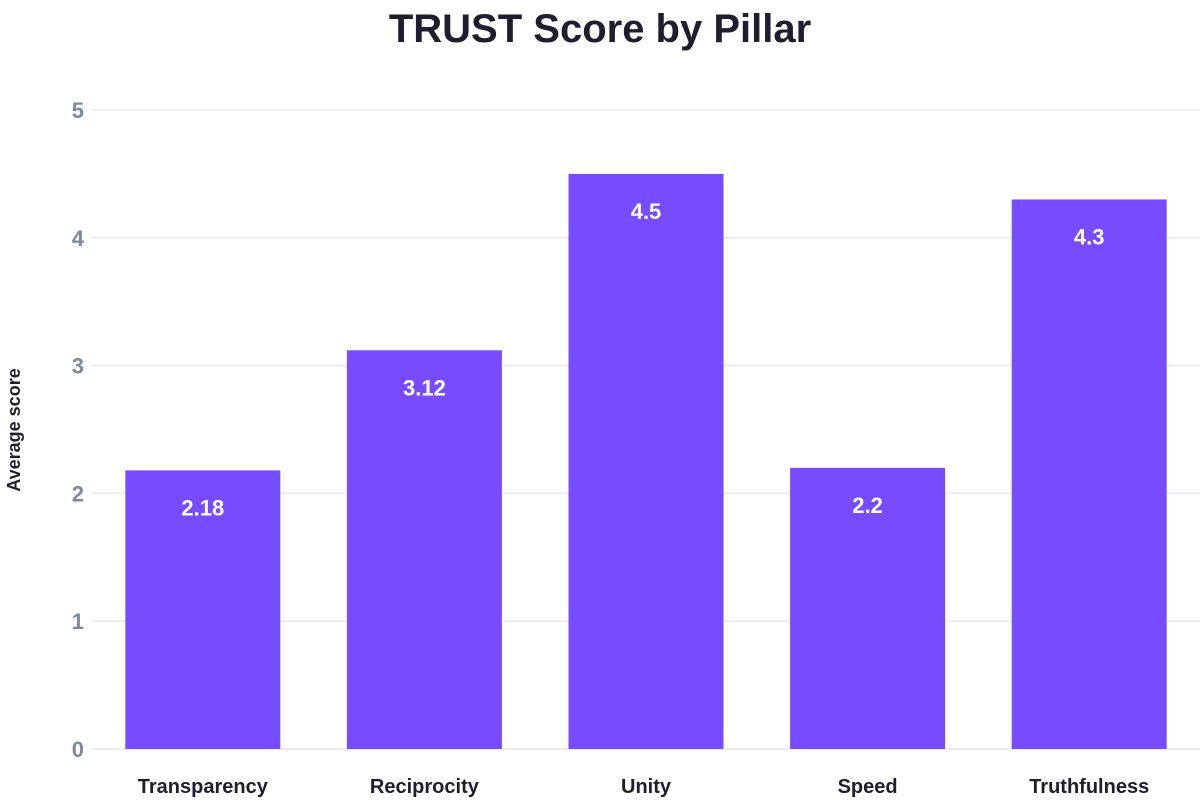  What do you see at coordinates (78, 493) in the screenshot?
I see `y-tick-label: 2` at bounding box center [78, 493].